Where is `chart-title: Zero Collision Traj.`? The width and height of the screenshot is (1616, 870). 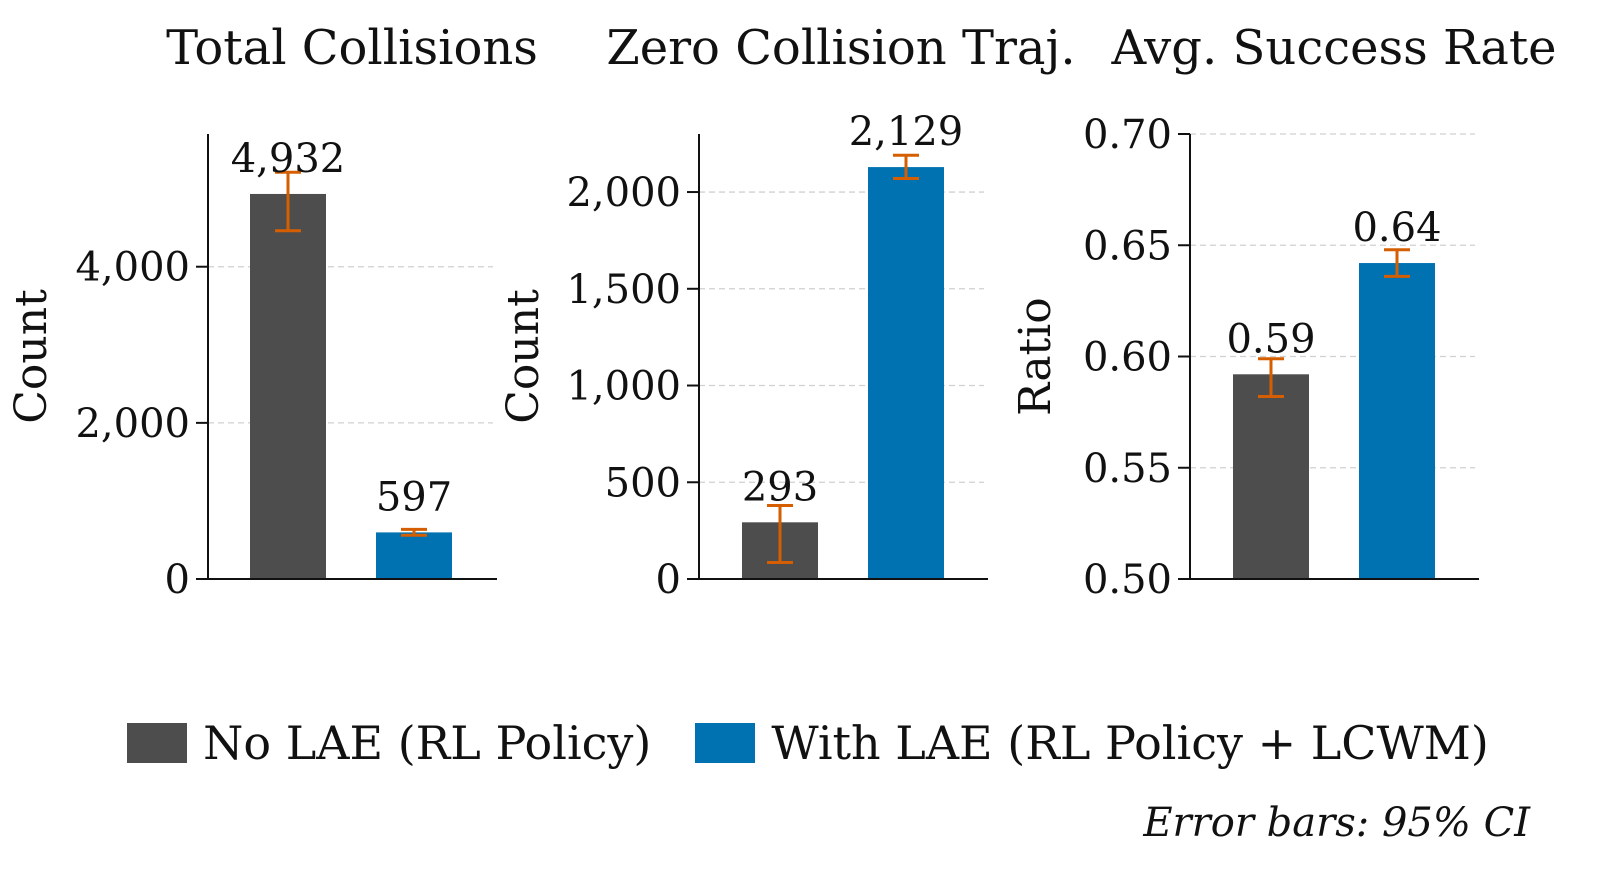
chart-title: Zero Collision Traj. is located at coordinates (840, 48).